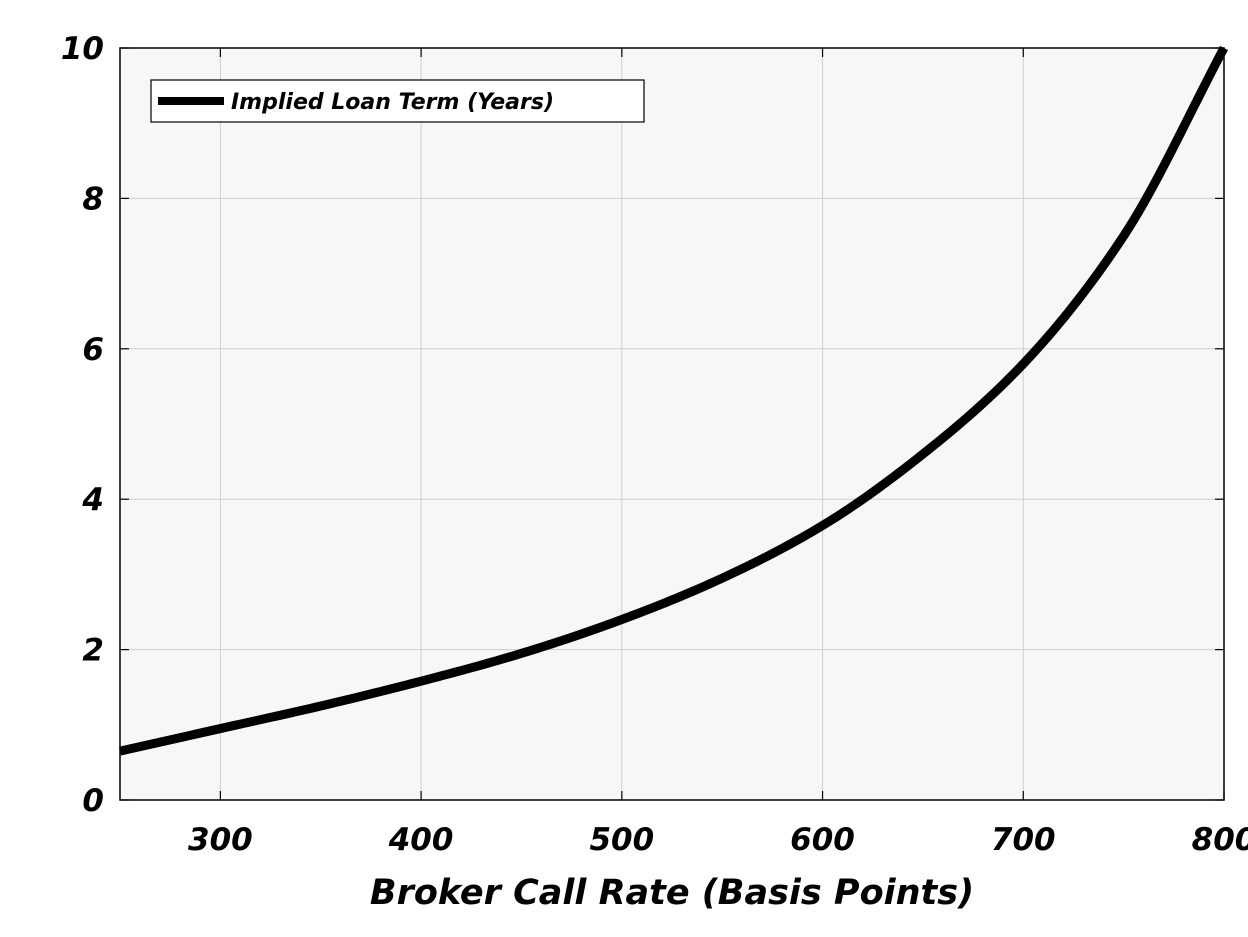 This screenshot has height=937, width=1248. Describe the element at coordinates (392, 102) in the screenshot. I see `legend-label: Implied Loan Term (Years)` at that location.